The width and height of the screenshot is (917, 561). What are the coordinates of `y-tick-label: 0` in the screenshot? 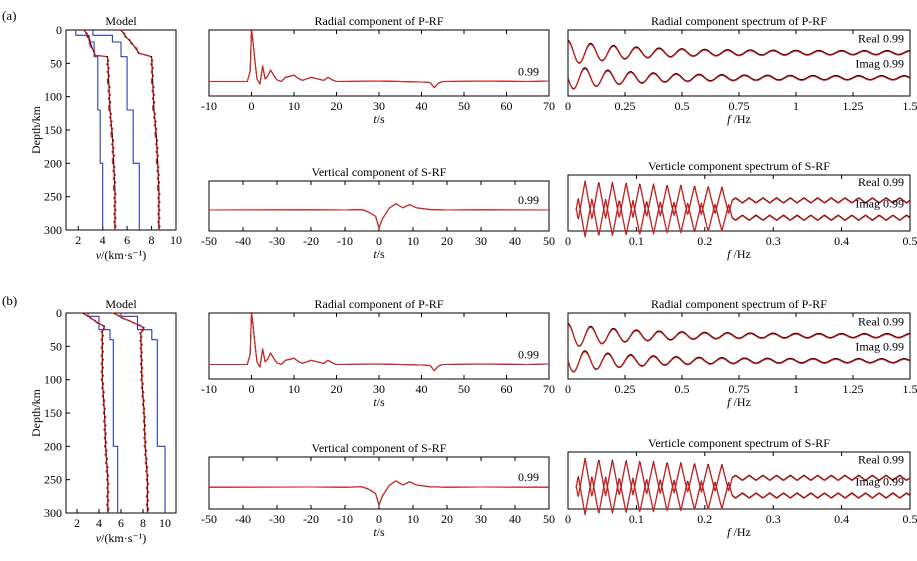 It's located at (59, 30).